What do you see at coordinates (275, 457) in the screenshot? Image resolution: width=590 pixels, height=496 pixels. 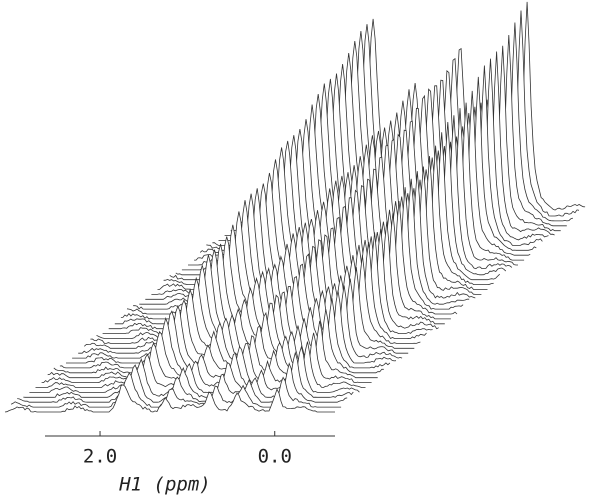 I see `x-tick-label: 0.0` at bounding box center [275, 457].